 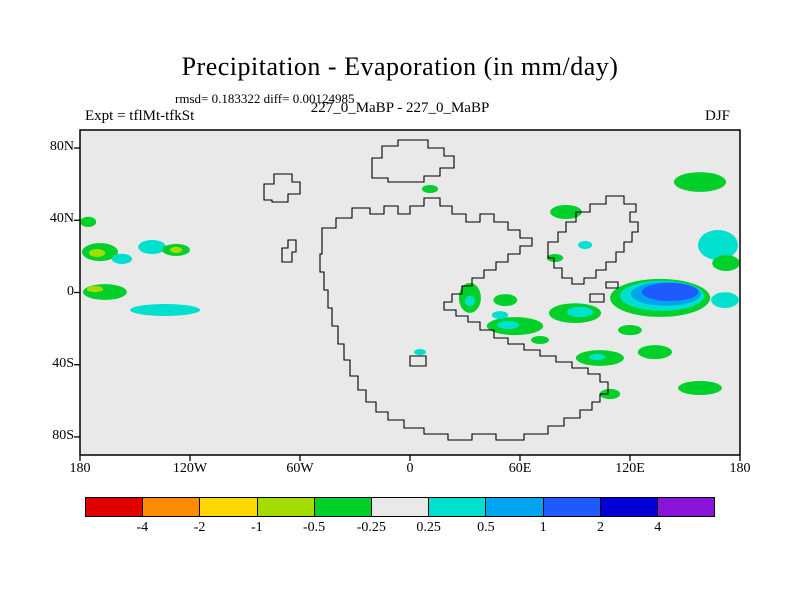 I want to click on x-tick-label: 60W, so click(x=300, y=468).